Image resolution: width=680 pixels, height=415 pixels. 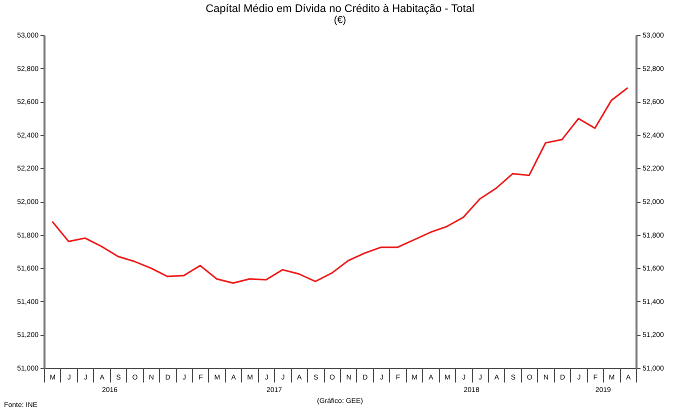 What do you see at coordinates (340, 9) in the screenshot?
I see `chart-title: Capítal Médio em Dívida no Crédito à Habitação - Total` at bounding box center [340, 9].